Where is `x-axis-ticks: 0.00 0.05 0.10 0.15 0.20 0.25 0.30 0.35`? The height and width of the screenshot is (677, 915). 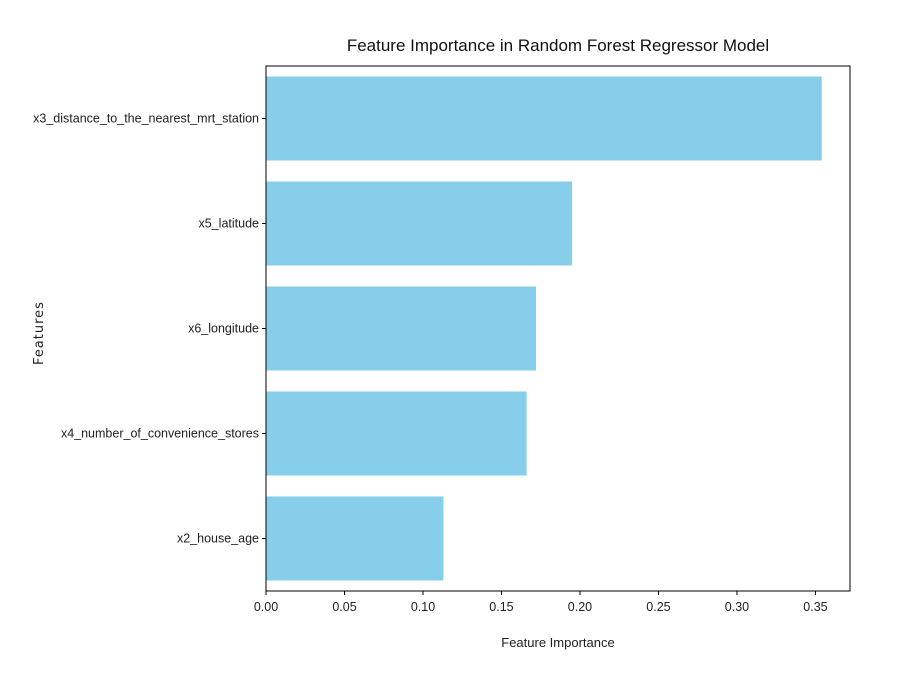 x-axis-ticks: 0.00 0.05 0.10 0.15 0.20 0.25 0.30 0.35 is located at coordinates (541, 602).